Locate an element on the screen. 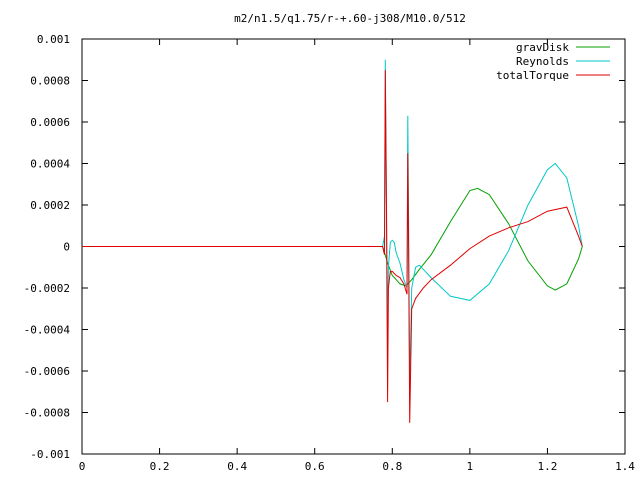  y-tick-label: 0.001 is located at coordinates (53, 39).